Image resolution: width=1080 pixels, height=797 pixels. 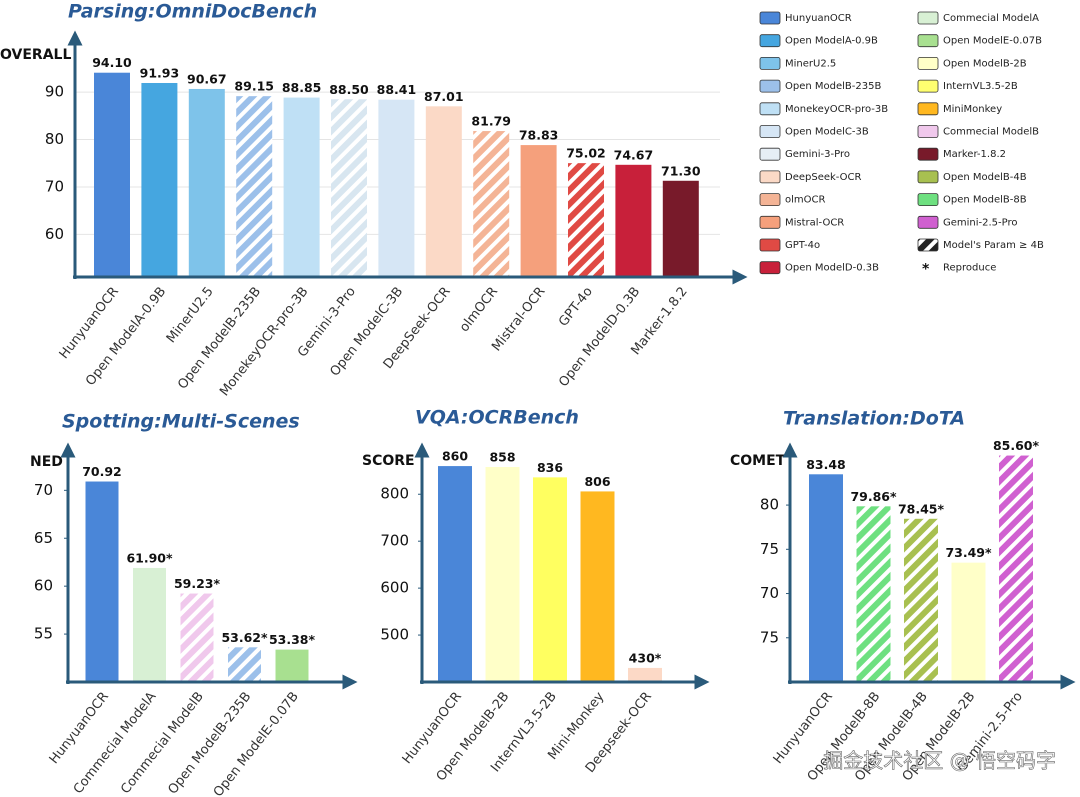 I want to click on value-label: 89.15, so click(x=254, y=86).